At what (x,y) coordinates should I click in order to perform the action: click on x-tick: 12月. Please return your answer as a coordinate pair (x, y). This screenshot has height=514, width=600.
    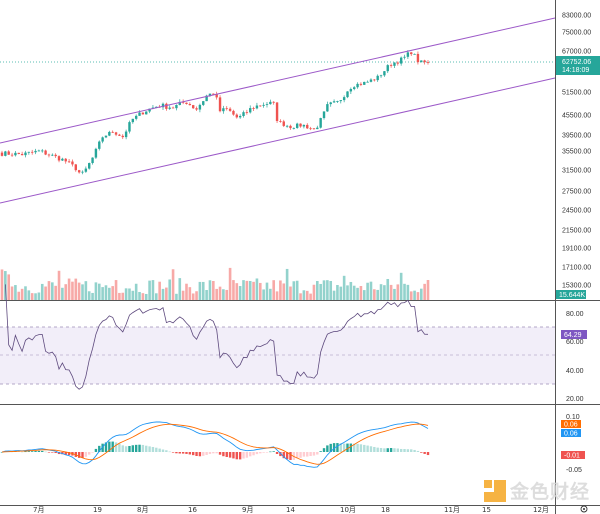
    Looking at the image, I should click on (541, 510).